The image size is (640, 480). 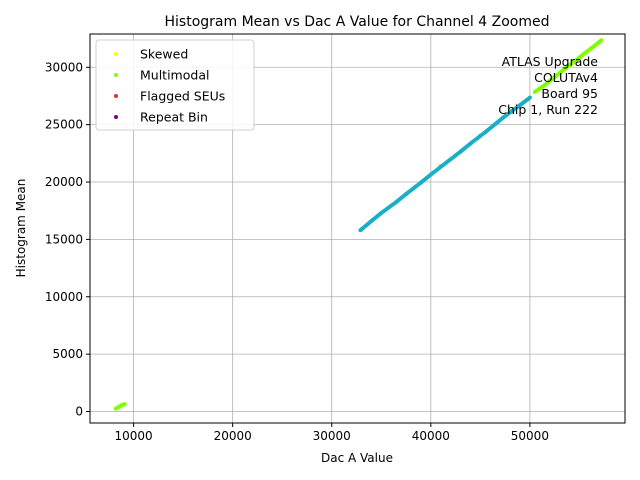 I want to click on legend-label: Skewed, so click(x=164, y=54).